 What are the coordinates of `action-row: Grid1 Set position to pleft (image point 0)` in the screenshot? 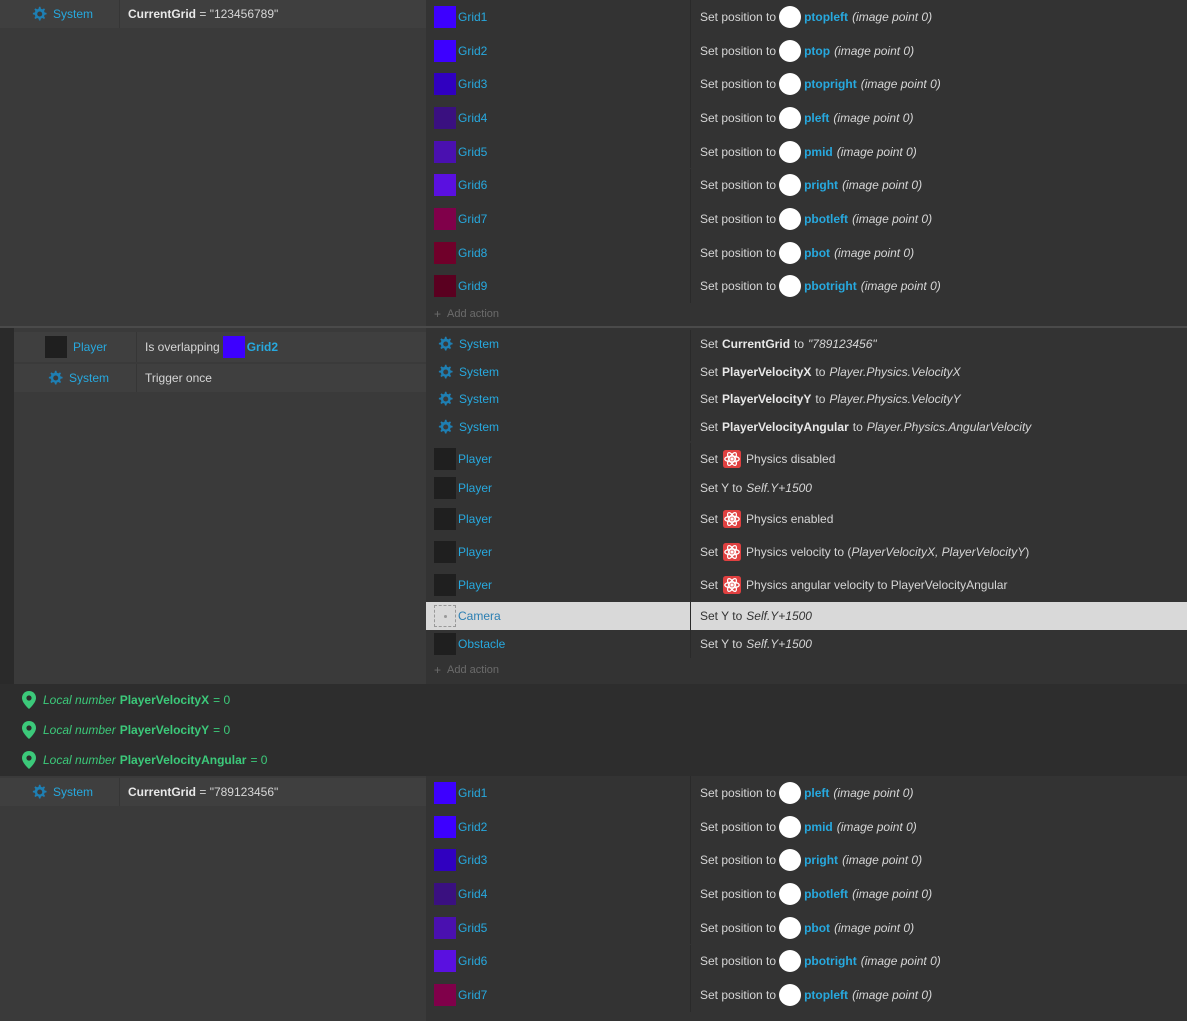 It's located at (806, 793).